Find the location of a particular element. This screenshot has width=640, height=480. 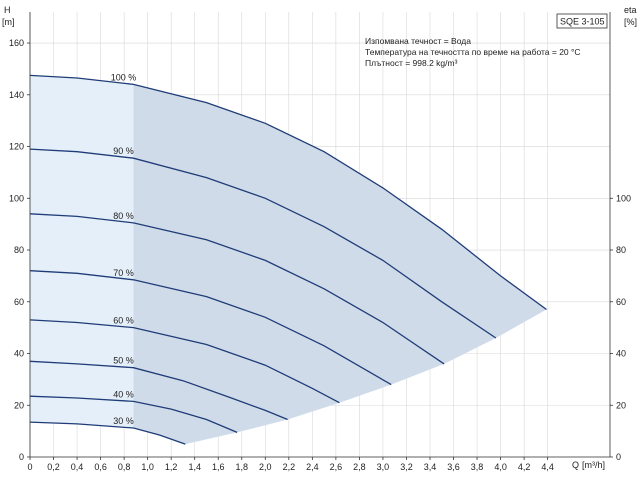

x-tick-label: 2,6 is located at coordinates (336, 467).